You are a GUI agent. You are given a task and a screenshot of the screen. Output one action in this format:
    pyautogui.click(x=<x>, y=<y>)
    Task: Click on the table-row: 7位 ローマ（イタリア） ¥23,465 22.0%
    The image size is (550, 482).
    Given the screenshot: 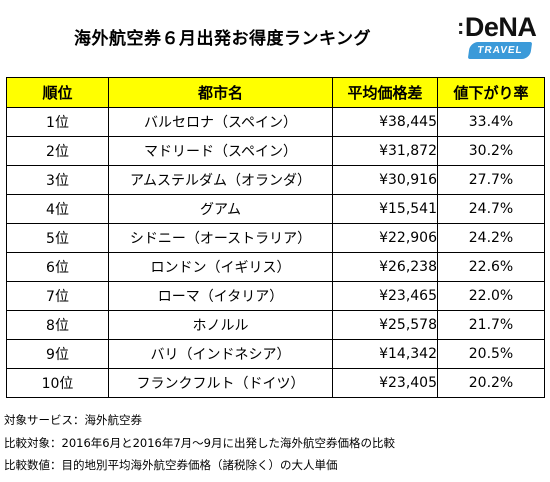 What is the action you would take?
    pyautogui.click(x=275, y=296)
    